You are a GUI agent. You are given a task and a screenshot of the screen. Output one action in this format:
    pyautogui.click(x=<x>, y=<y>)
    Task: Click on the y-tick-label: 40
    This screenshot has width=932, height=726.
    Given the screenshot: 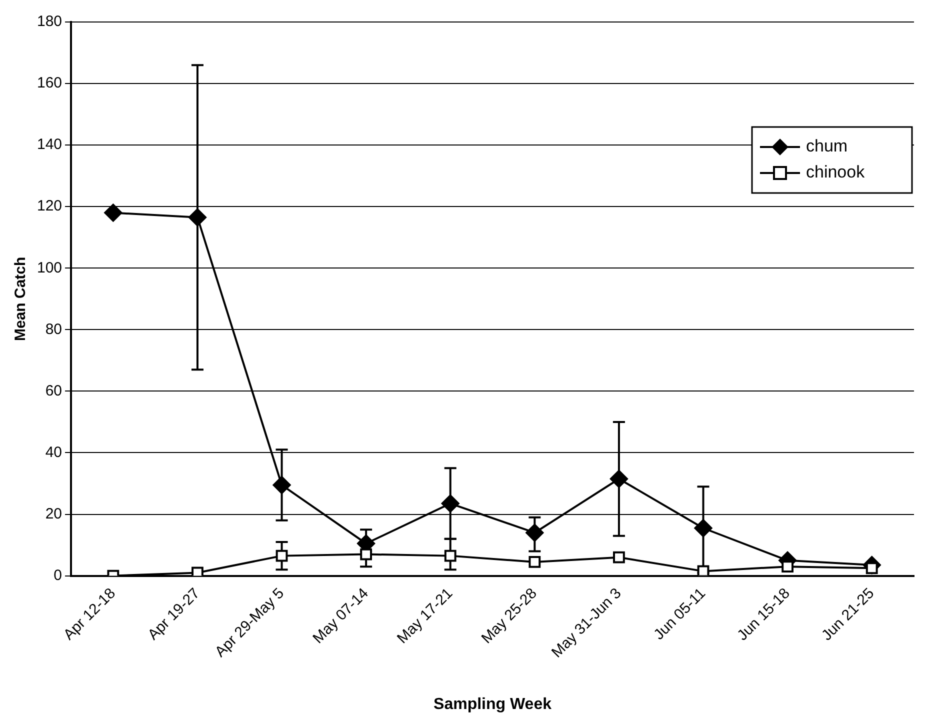 What is the action you would take?
    pyautogui.click(x=53, y=452)
    